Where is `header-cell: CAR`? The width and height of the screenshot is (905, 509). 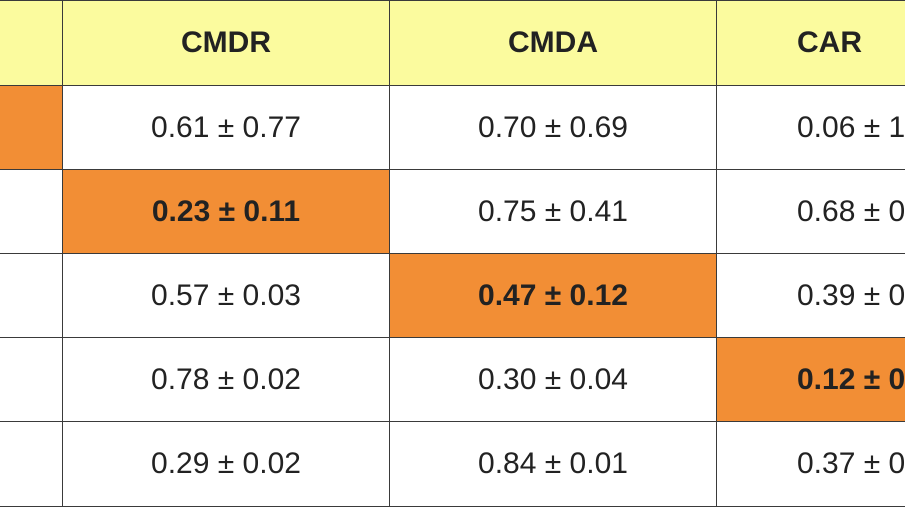
header-cell: CAR is located at coordinates (810, 43).